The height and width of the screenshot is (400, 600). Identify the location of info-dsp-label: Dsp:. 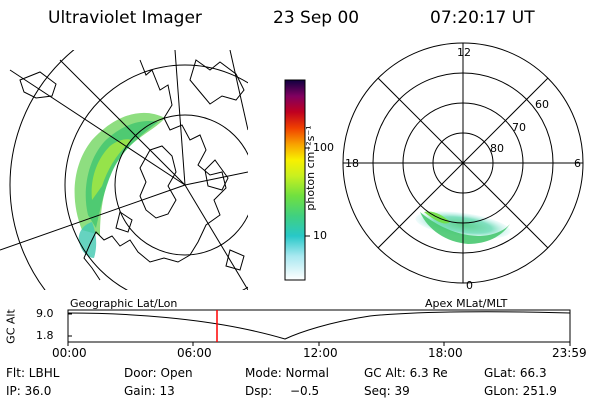
(259, 391).